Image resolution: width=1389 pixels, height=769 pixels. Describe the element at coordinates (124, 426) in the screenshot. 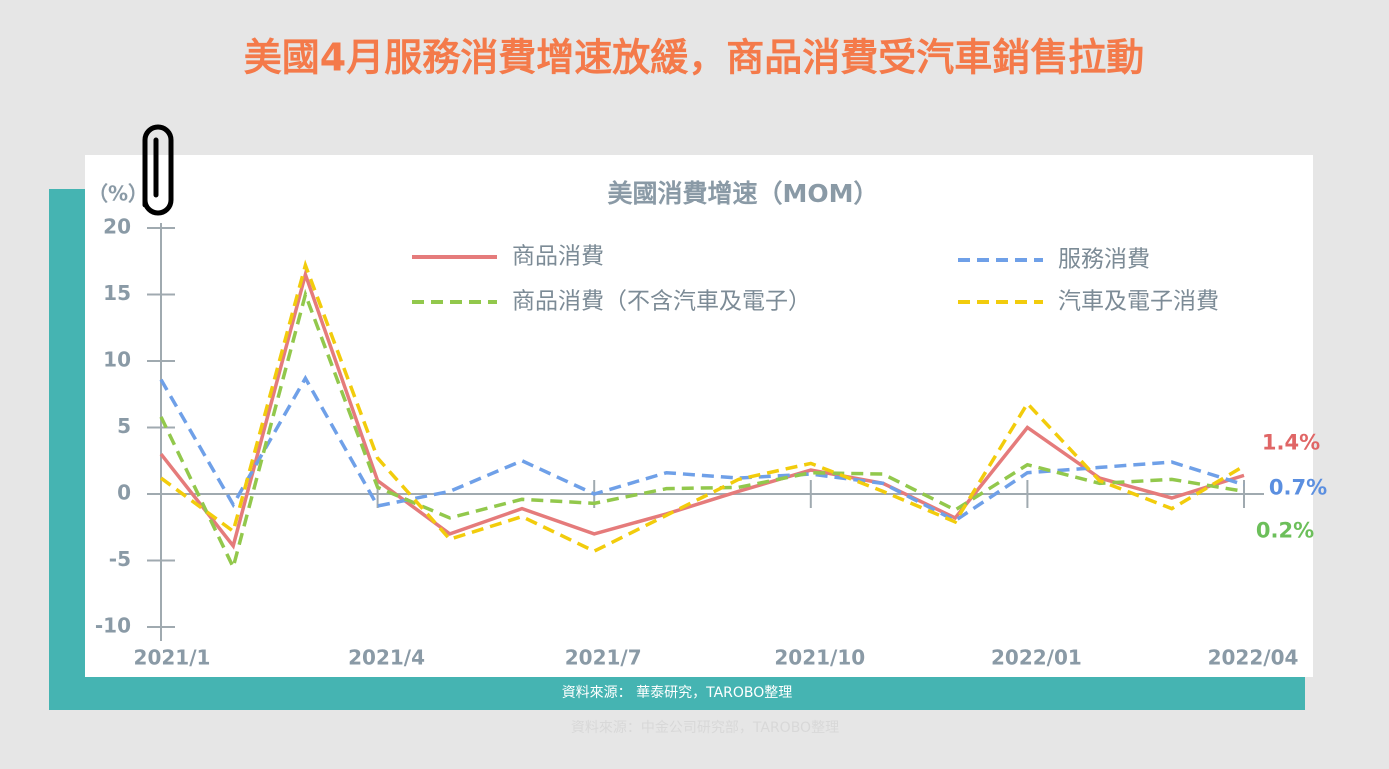

I see `y-tick-label: 5` at that location.